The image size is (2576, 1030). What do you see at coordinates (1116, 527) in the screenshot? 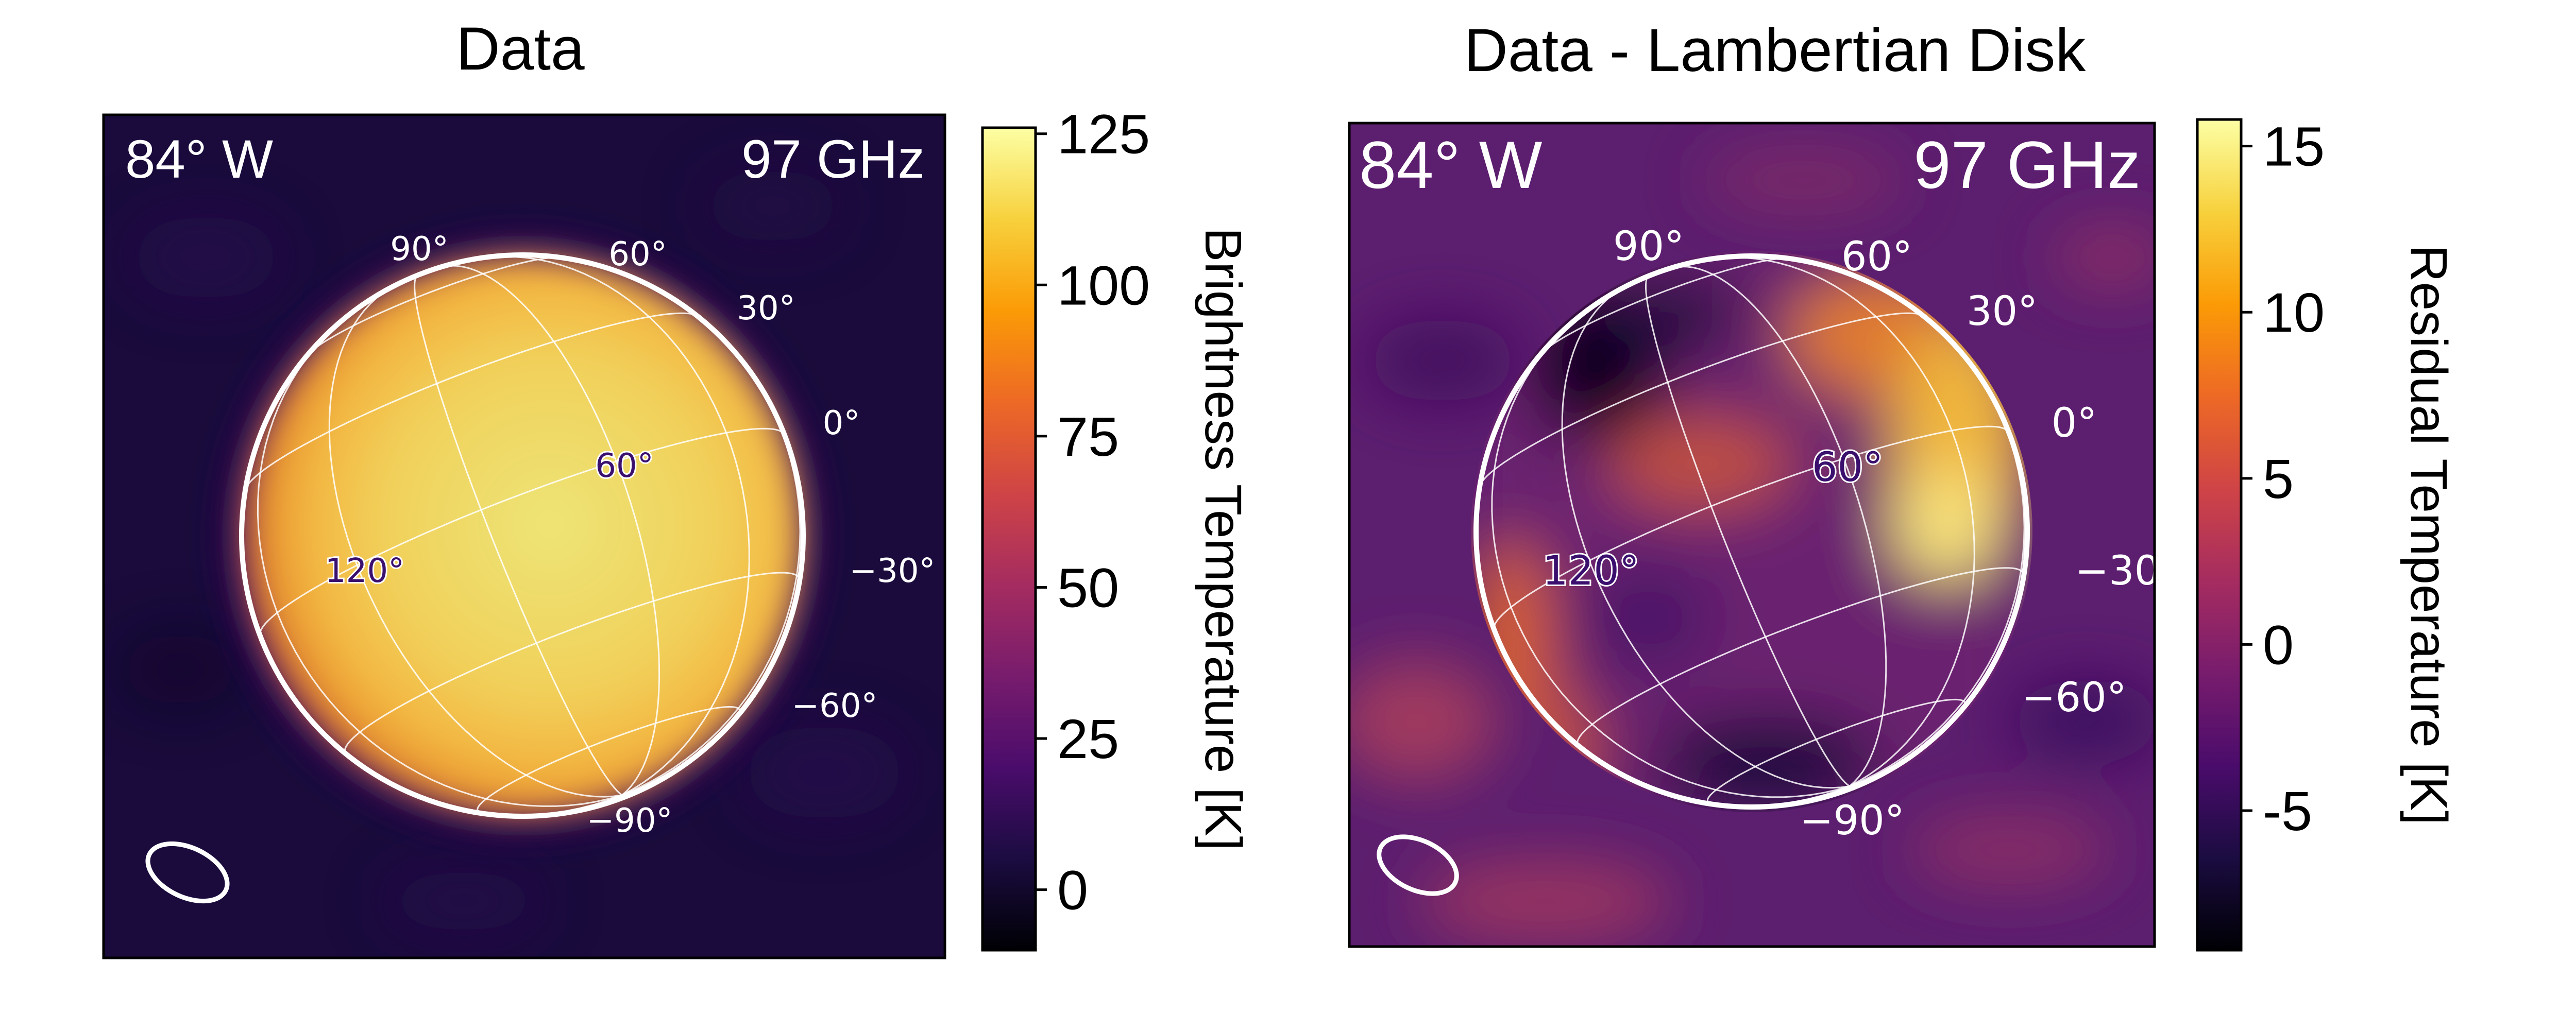
I see `colorbar: 0 25 50 75 100 125 Brightness Temperature [K]` at bounding box center [1116, 527].